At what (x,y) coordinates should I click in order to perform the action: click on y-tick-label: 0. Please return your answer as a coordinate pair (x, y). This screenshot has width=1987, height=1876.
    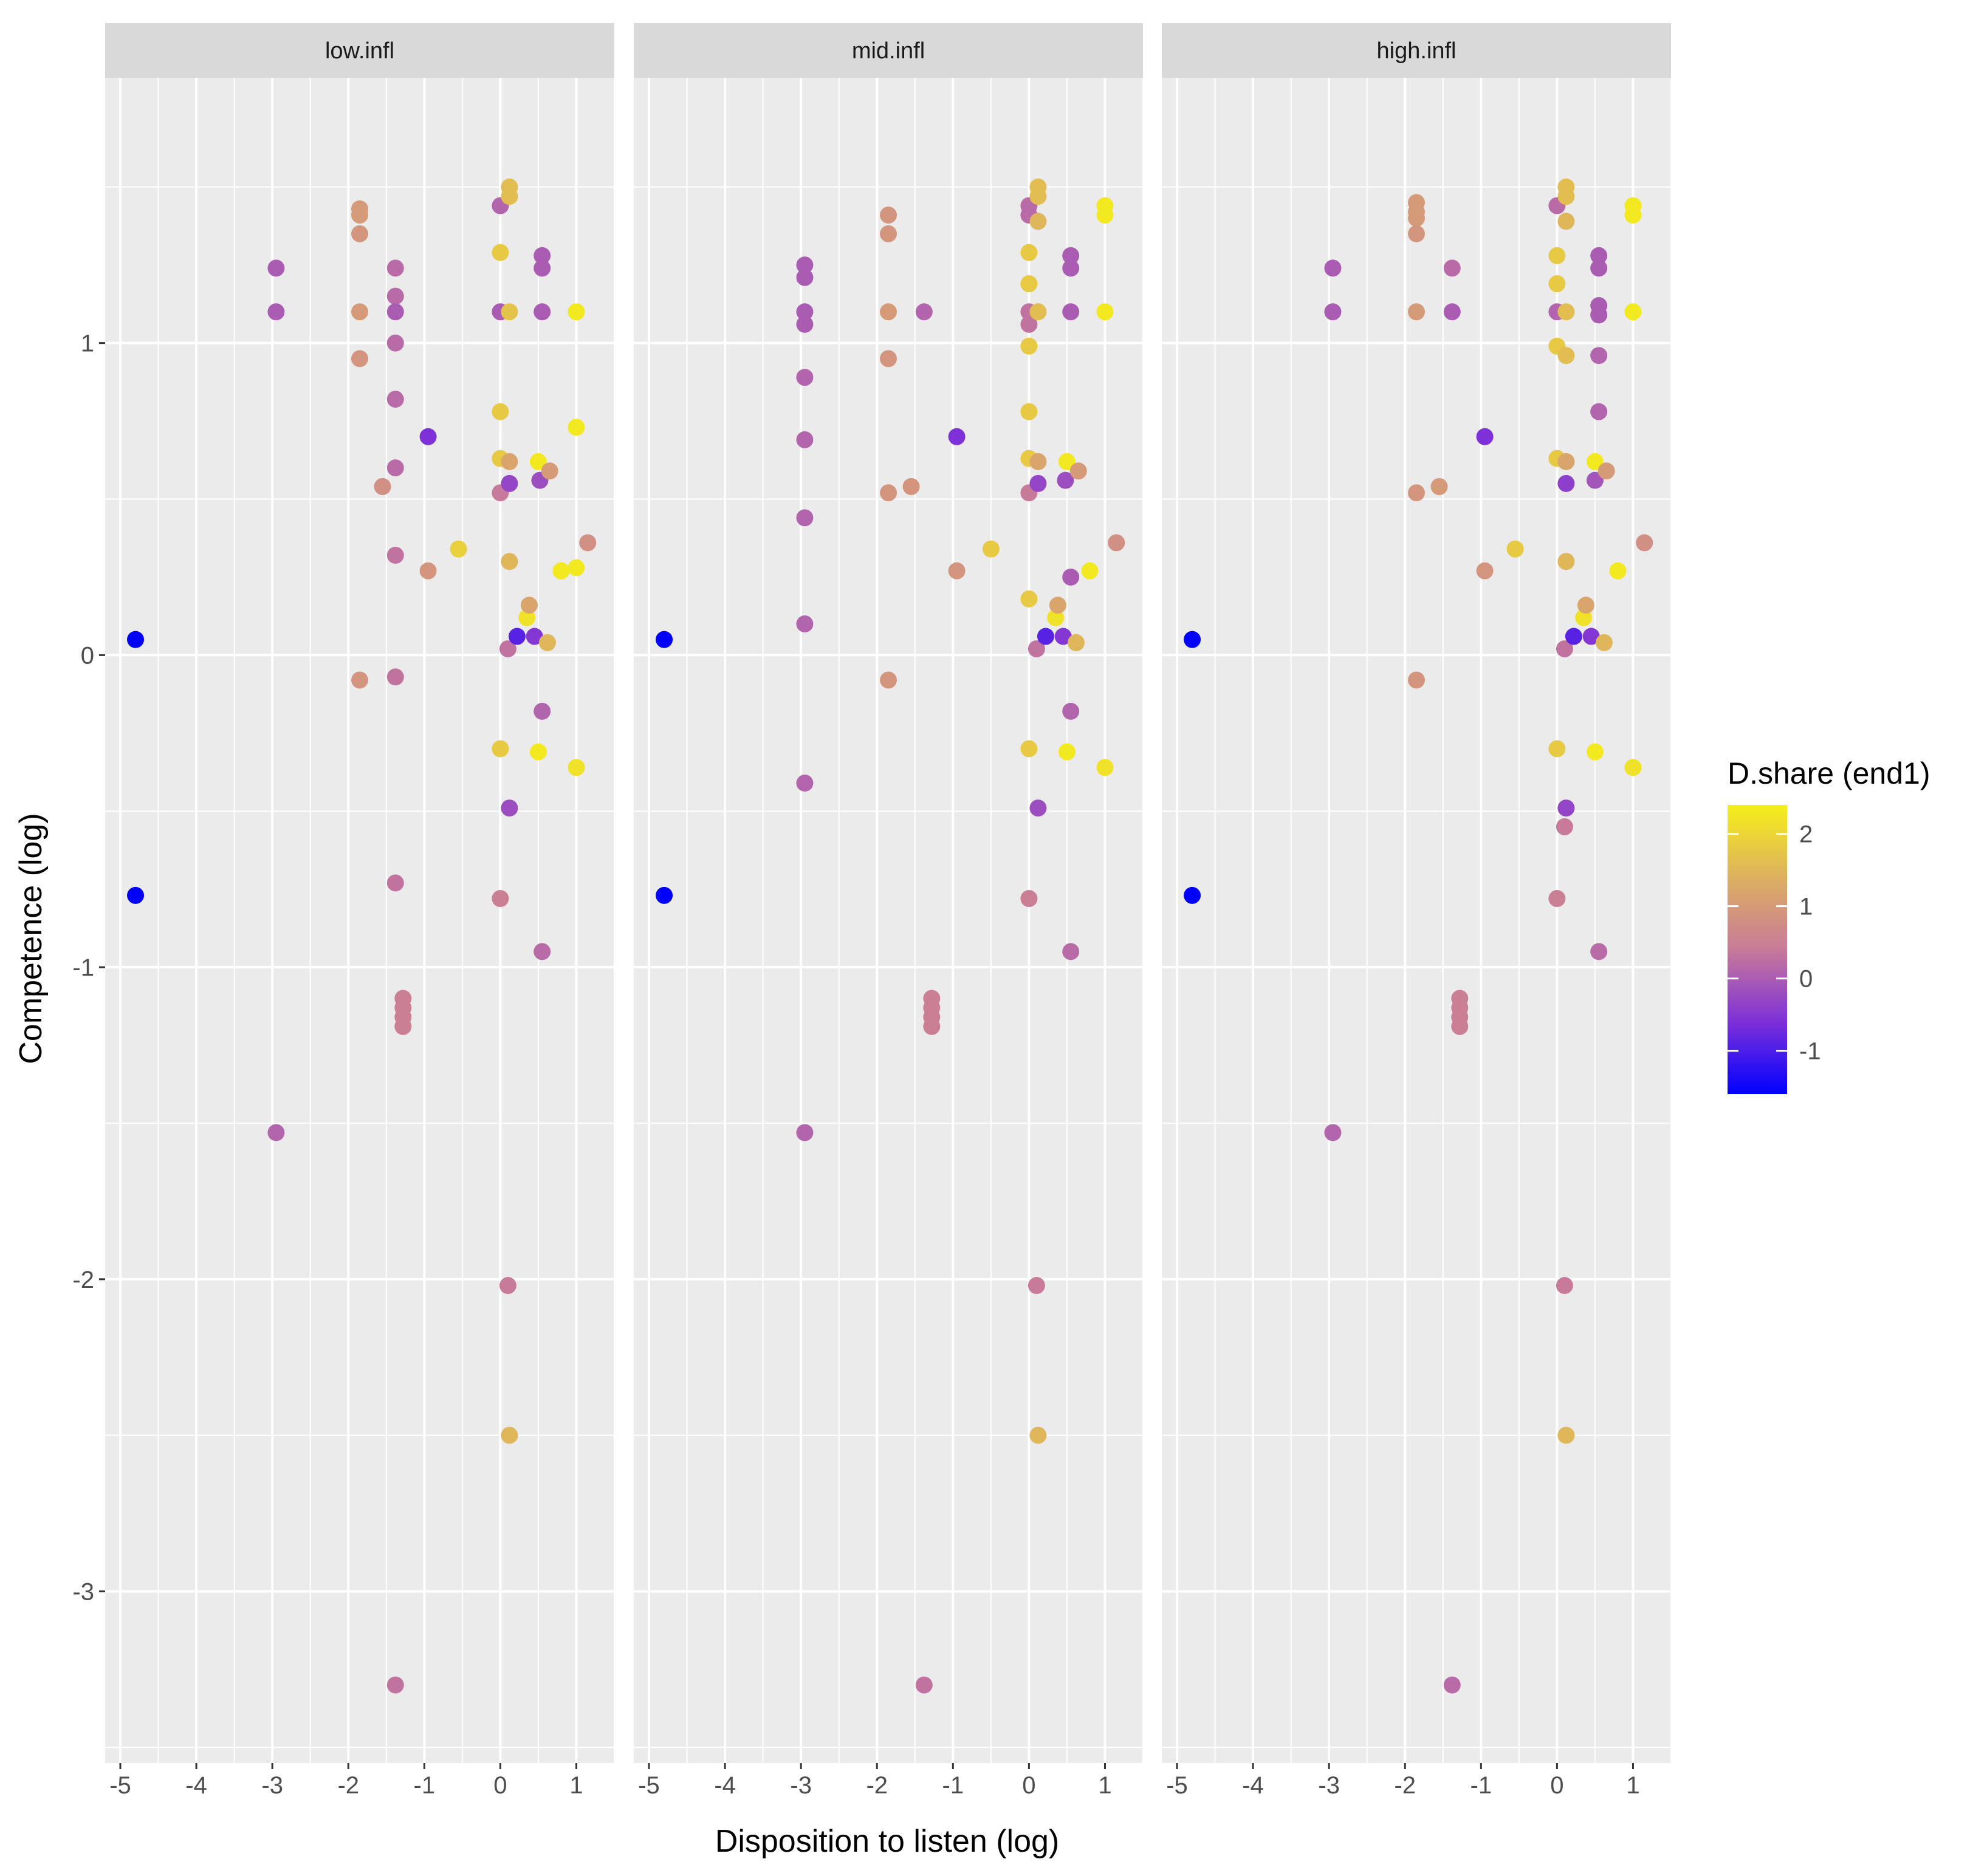
    Looking at the image, I should click on (87, 655).